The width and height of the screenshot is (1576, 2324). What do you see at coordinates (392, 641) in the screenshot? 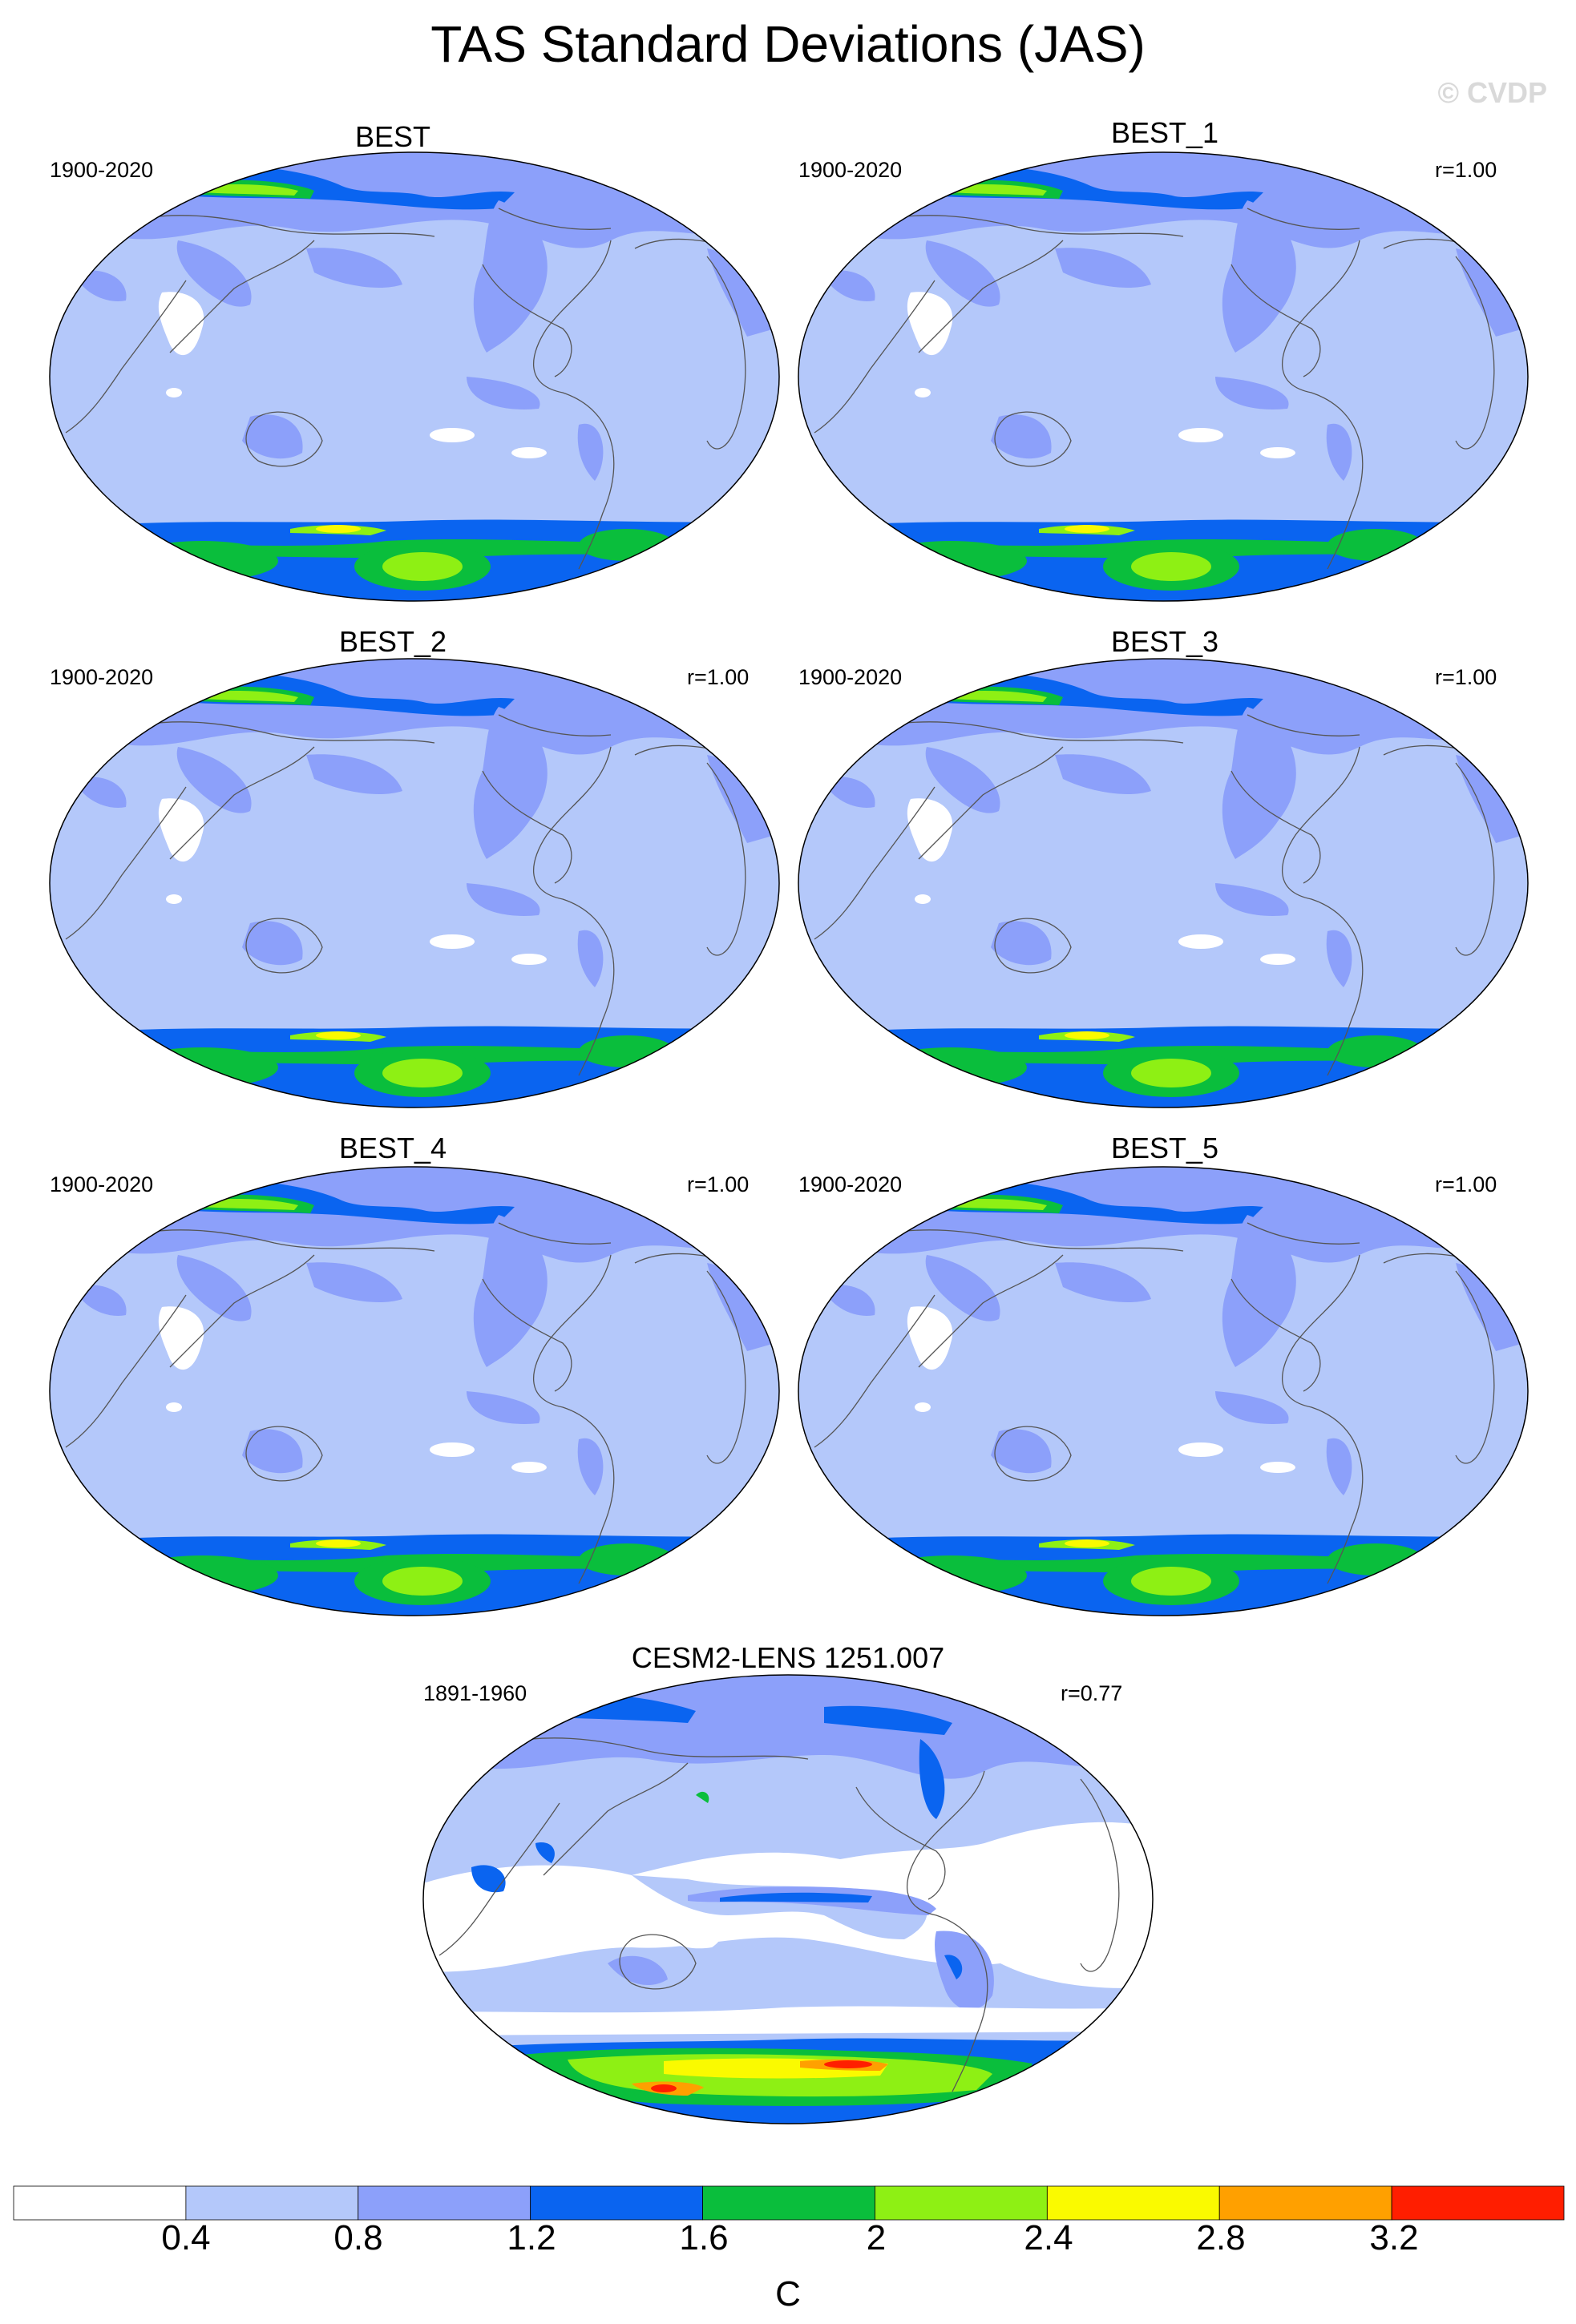
I see `panel-title-best-2: BEST_2` at bounding box center [392, 641].